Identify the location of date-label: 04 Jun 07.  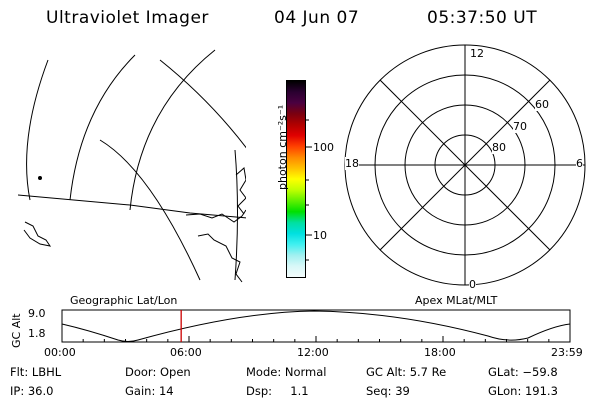
(317, 18).